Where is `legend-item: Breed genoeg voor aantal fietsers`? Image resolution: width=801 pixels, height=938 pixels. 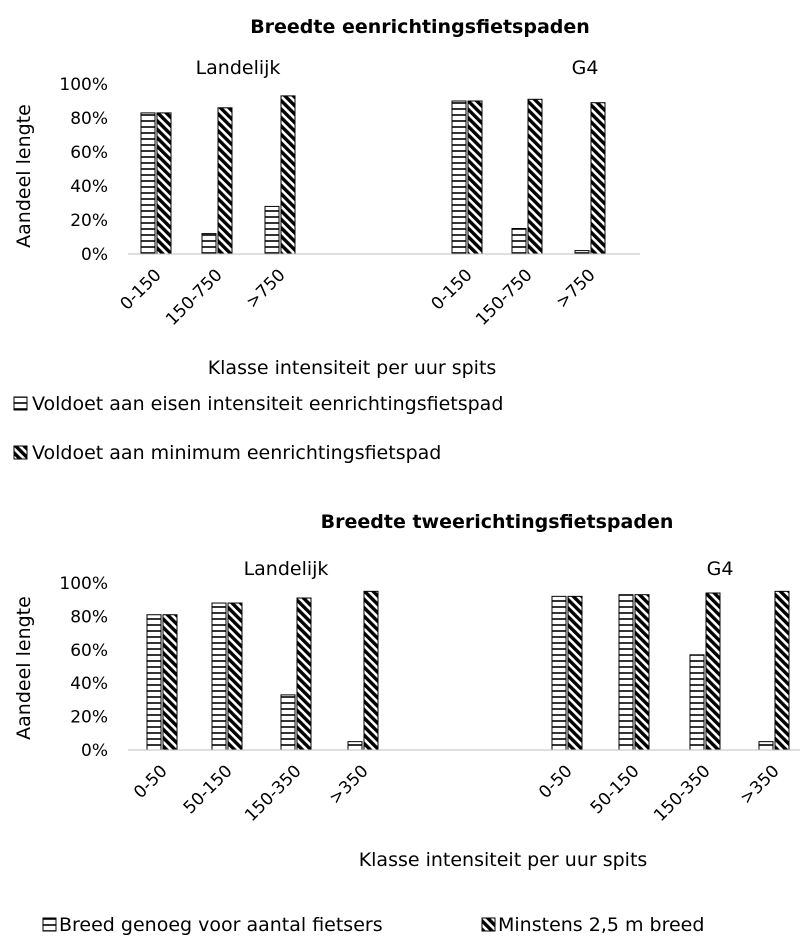
legend-item: Breed genoeg voor aantal fietsers is located at coordinates (212, 925).